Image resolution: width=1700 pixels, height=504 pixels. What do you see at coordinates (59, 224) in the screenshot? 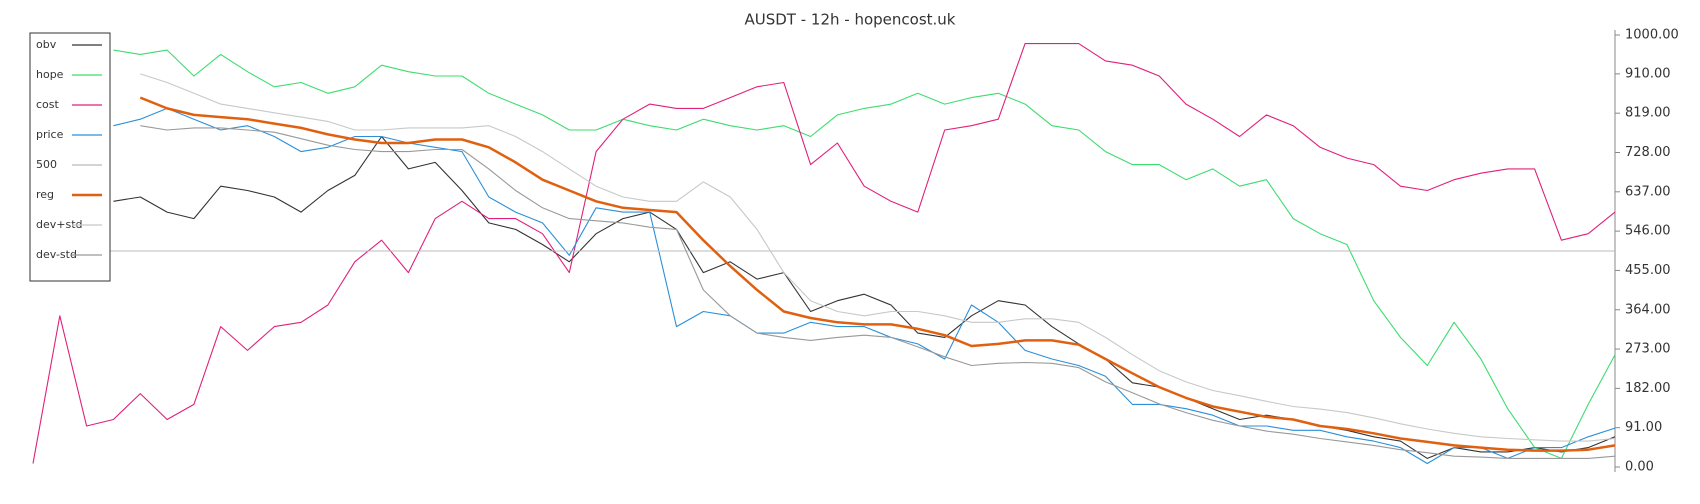
I see `legend-label: dev+std` at bounding box center [59, 224].